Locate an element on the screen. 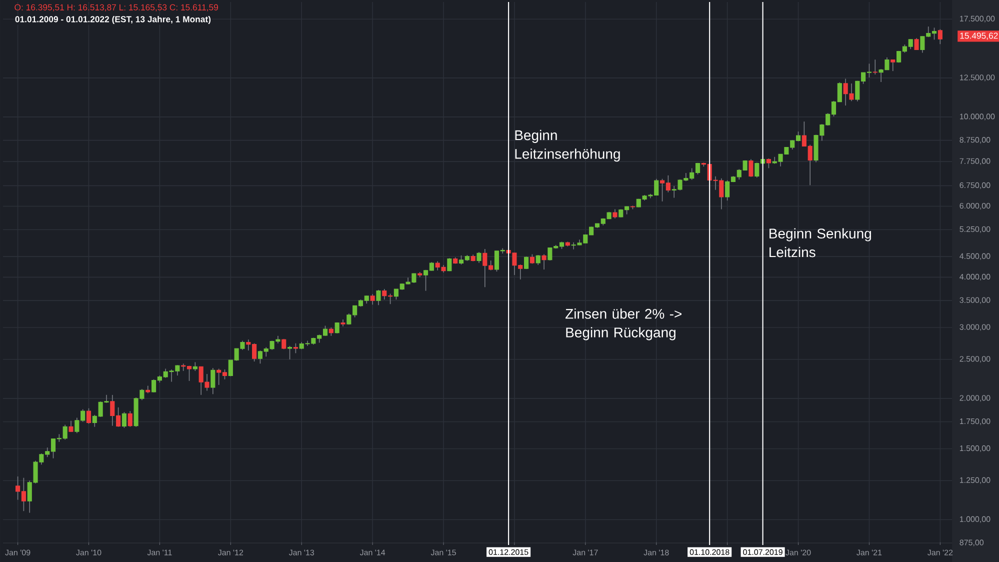  y-tick-label: 6.000,00 is located at coordinates (975, 206).